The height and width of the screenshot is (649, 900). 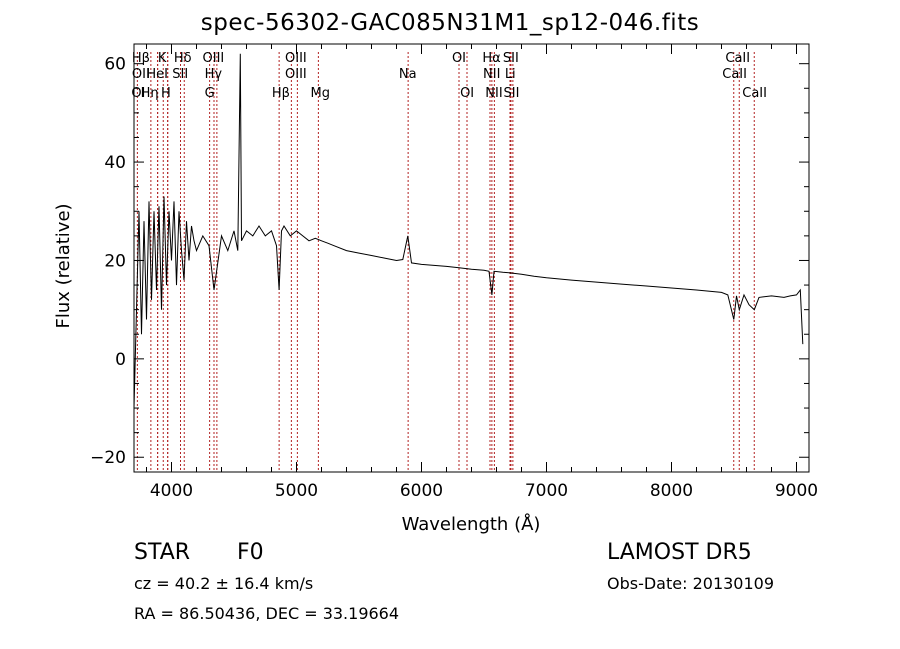 I want to click on y-tick-label: 20, so click(x=115, y=261).